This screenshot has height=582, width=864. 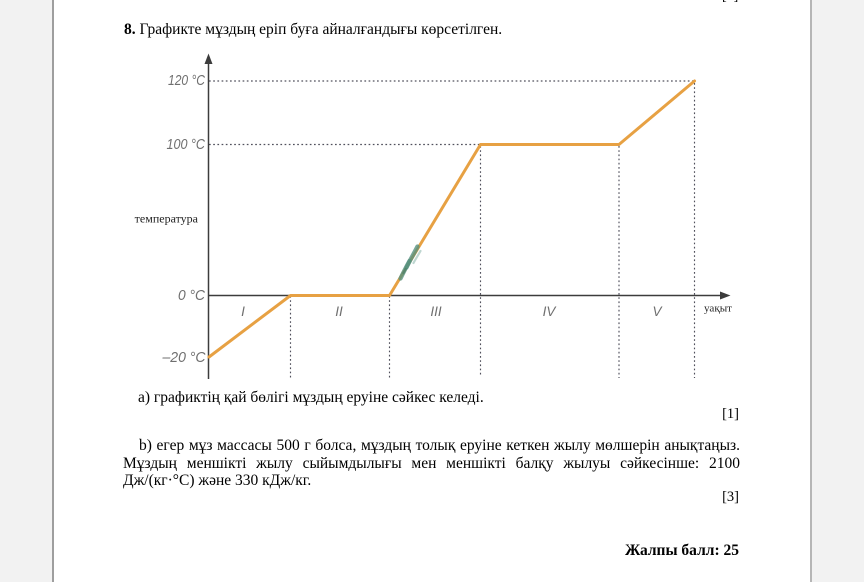 What do you see at coordinates (436, 311) in the screenshot?
I see `svg-text: III` at bounding box center [436, 311].